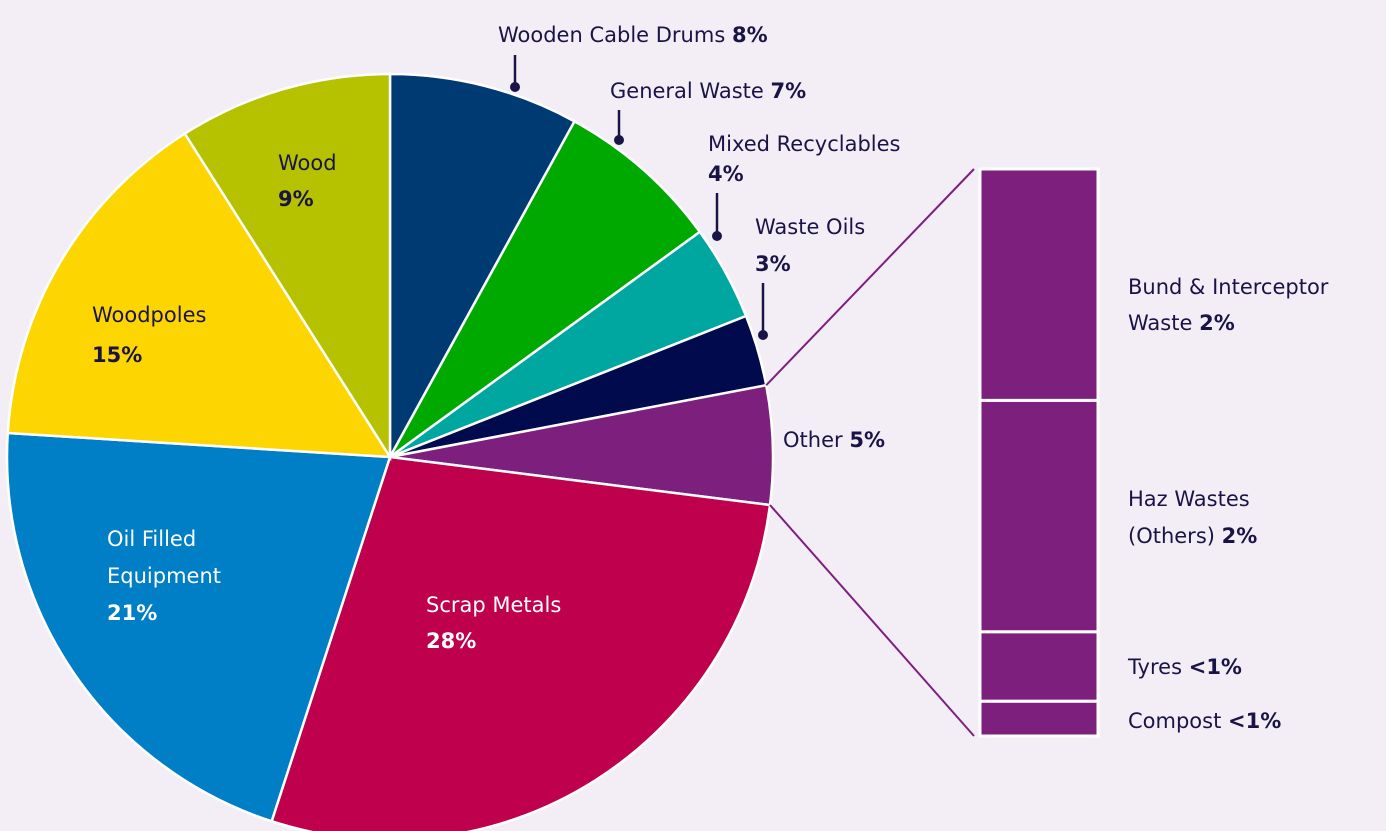 This screenshot has width=1386, height=831. Describe the element at coordinates (619, 140) in the screenshot. I see `leader-dot-general-waste` at that location.